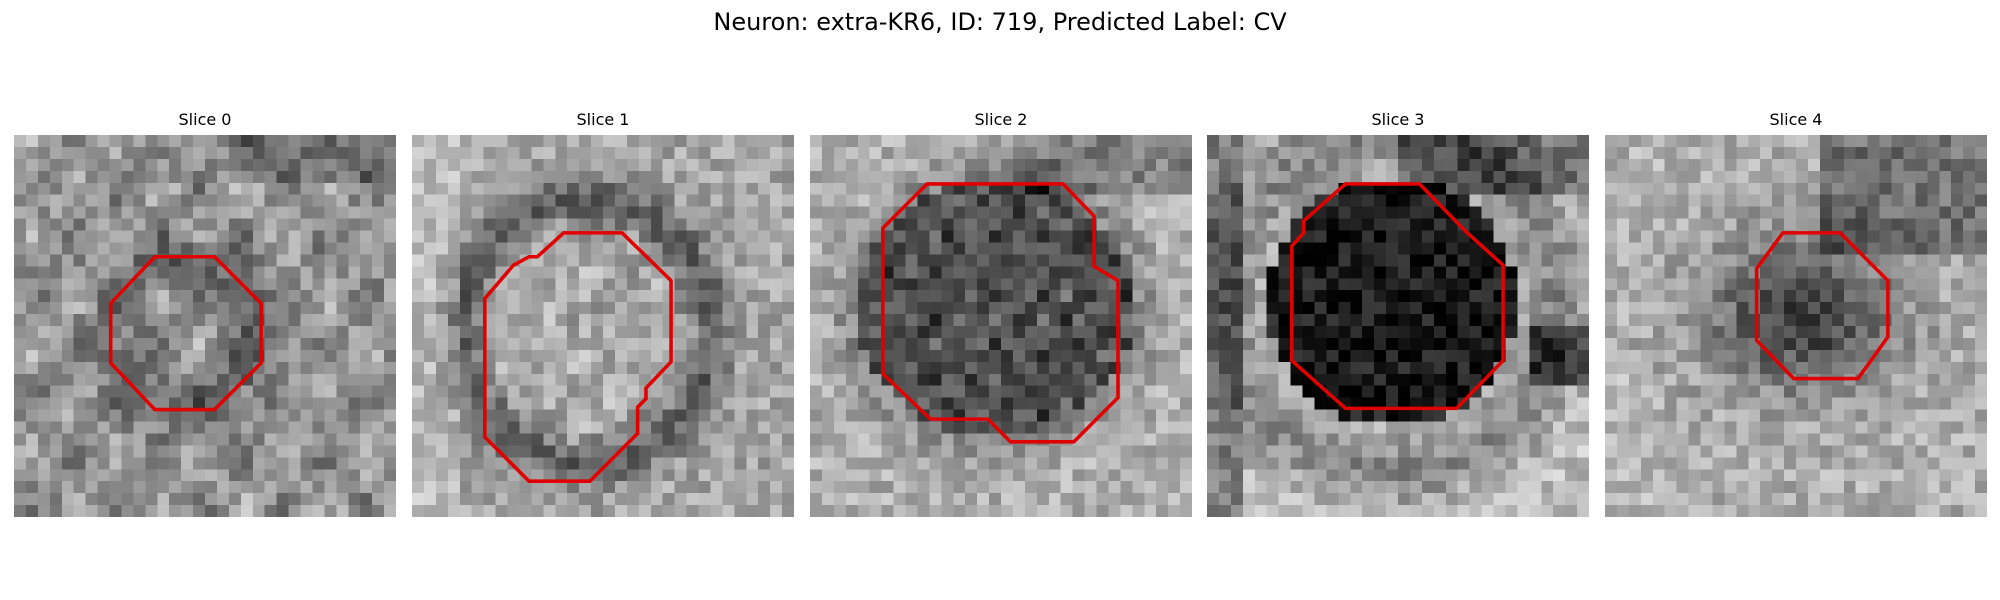 This screenshot has height=600, width=2000. Describe the element at coordinates (205, 119) in the screenshot. I see `slice-title-0: Slice 0` at that location.